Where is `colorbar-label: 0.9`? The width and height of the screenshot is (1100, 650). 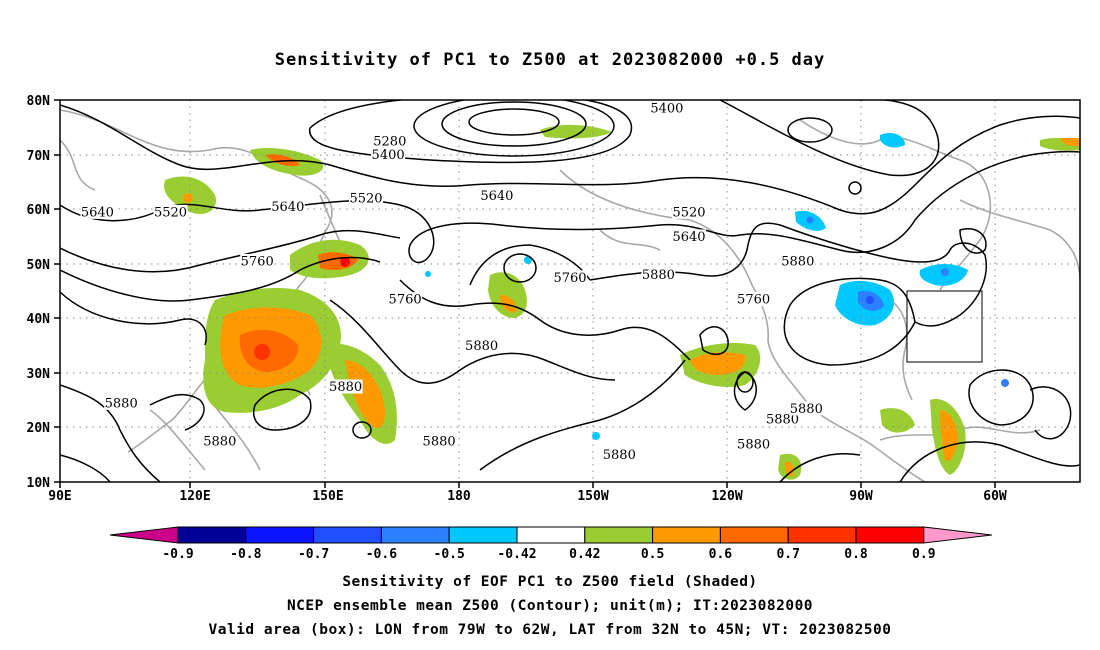
colorbar-label: 0.9 is located at coordinates (923, 554).